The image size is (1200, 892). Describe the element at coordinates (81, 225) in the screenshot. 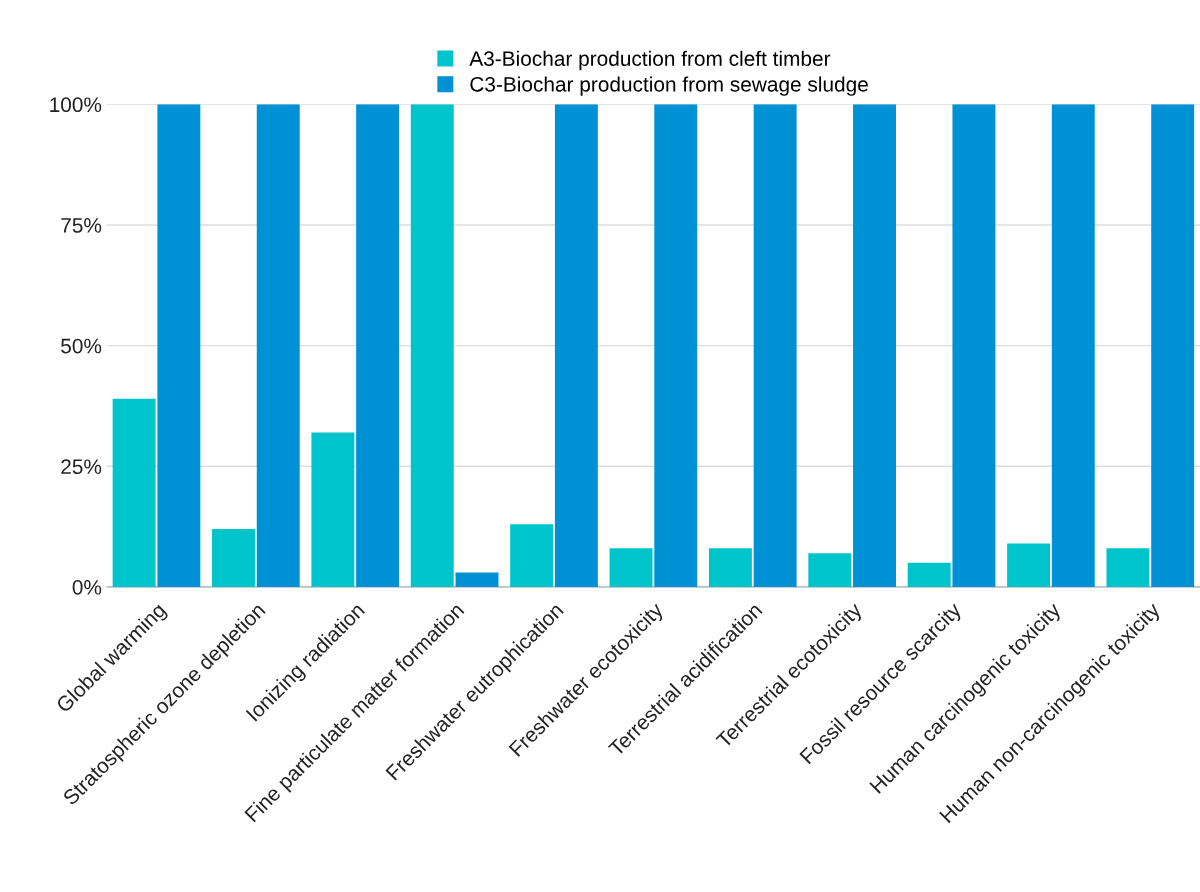

I see `y-tick-label: 75%` at that location.